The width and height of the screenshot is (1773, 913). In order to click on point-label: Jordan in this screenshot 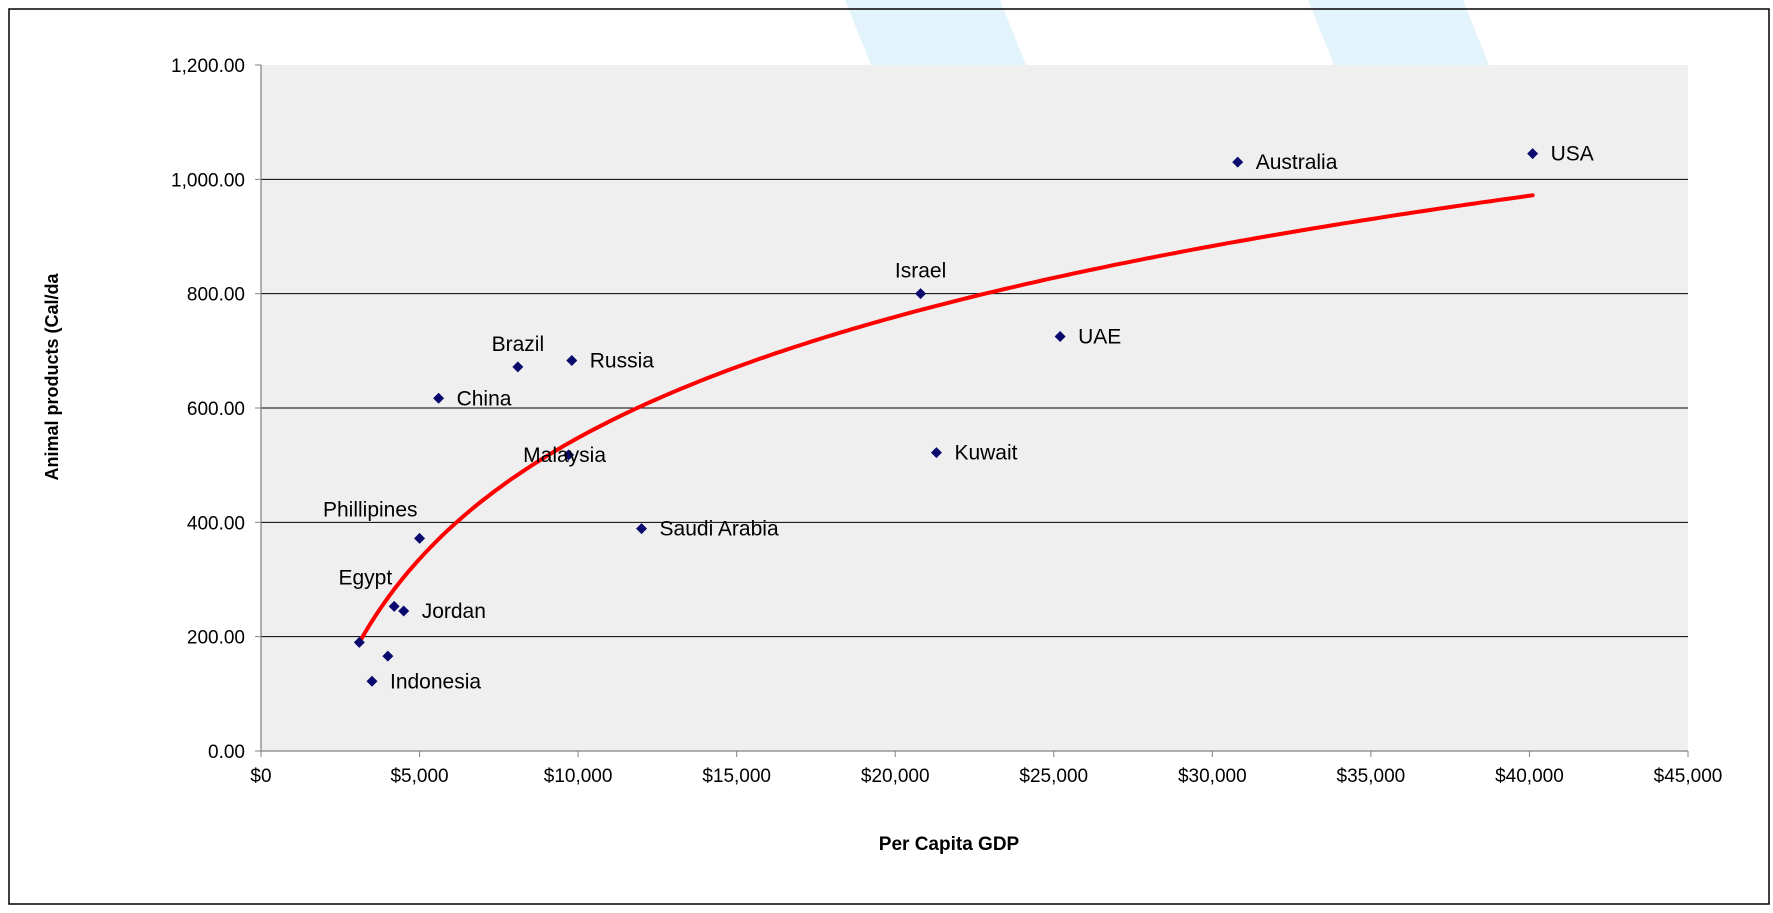, I will do `click(454, 611)`.